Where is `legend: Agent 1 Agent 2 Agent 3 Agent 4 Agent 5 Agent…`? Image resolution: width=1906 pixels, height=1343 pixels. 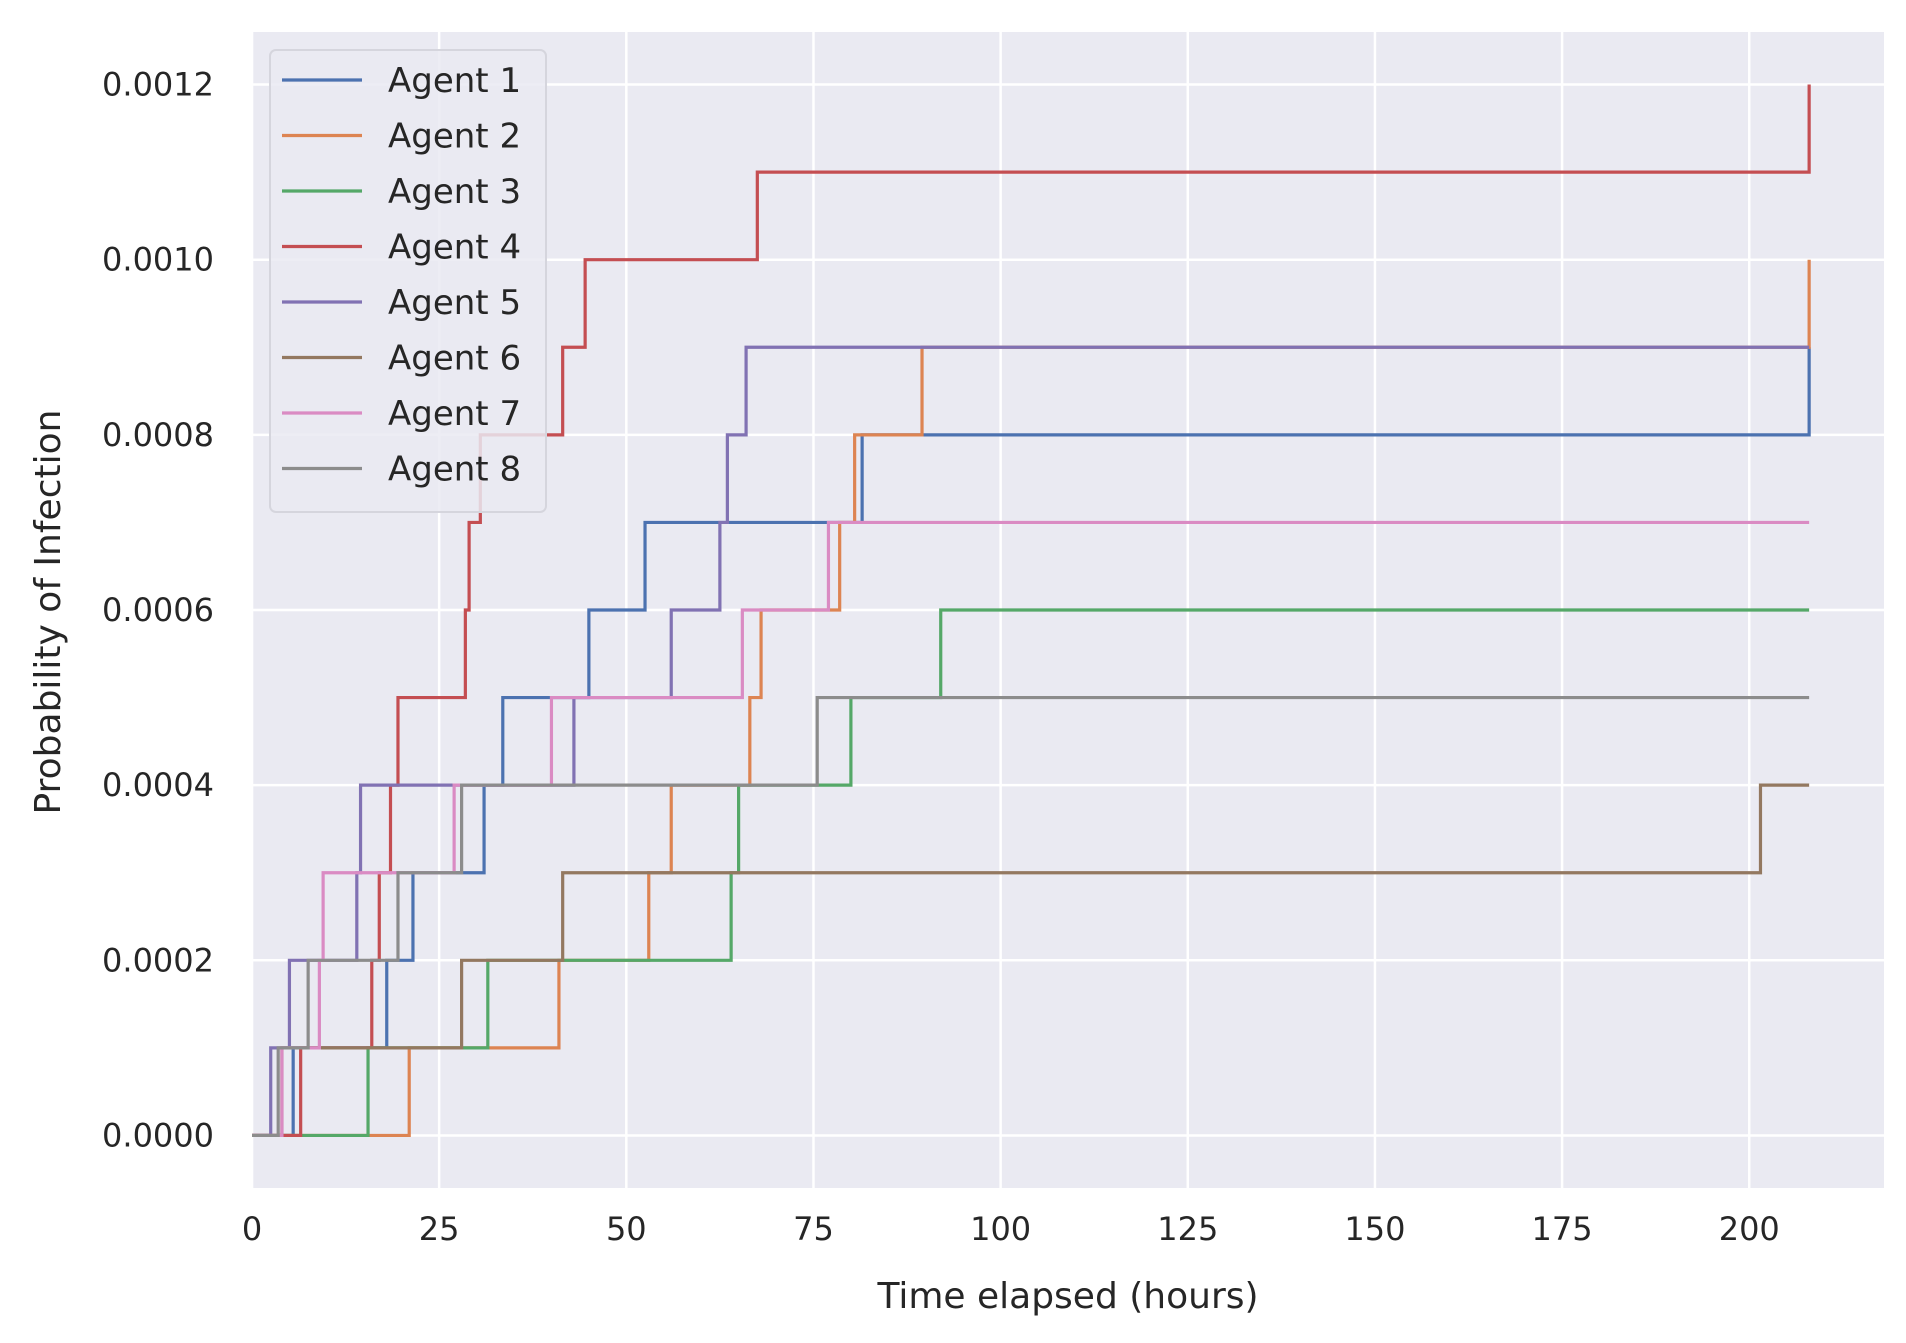 legend: Agent 1 Agent 2 Agent 3 Agent 4 Agent 5 Agent… is located at coordinates (408, 281).